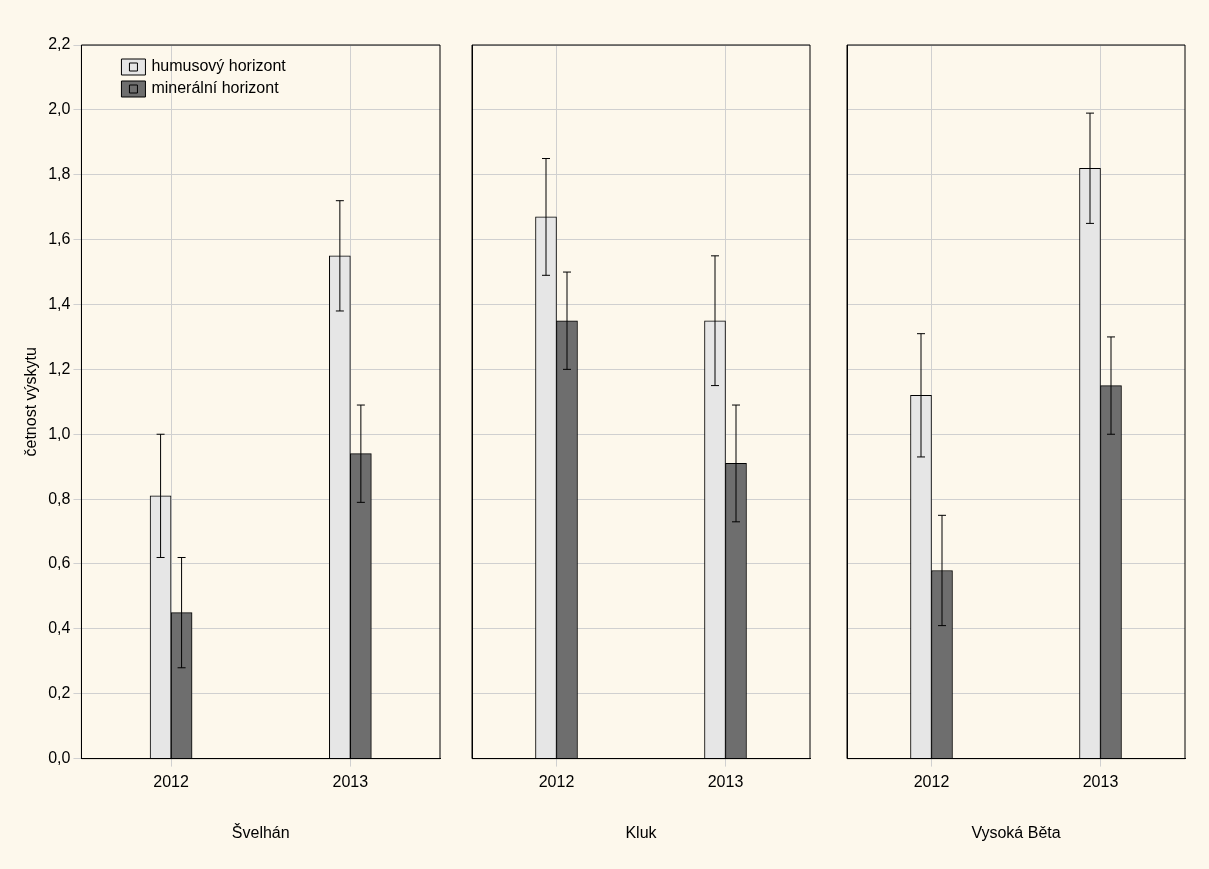 This screenshot has width=1209, height=869. Describe the element at coordinates (59, 693) in the screenshot. I see `y-tick-label: 0,2` at that location.